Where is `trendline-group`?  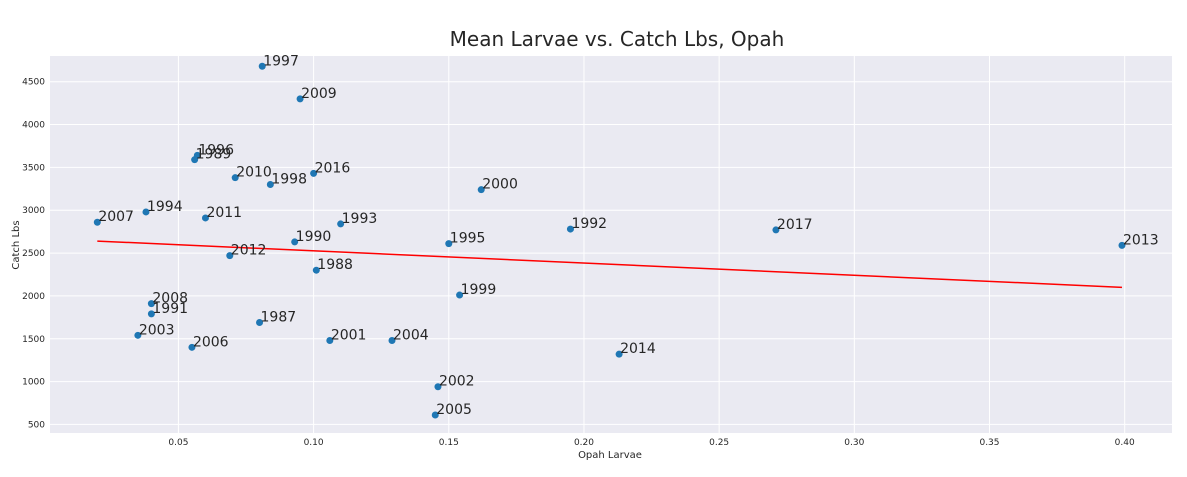 trendline-group is located at coordinates (610, 264).